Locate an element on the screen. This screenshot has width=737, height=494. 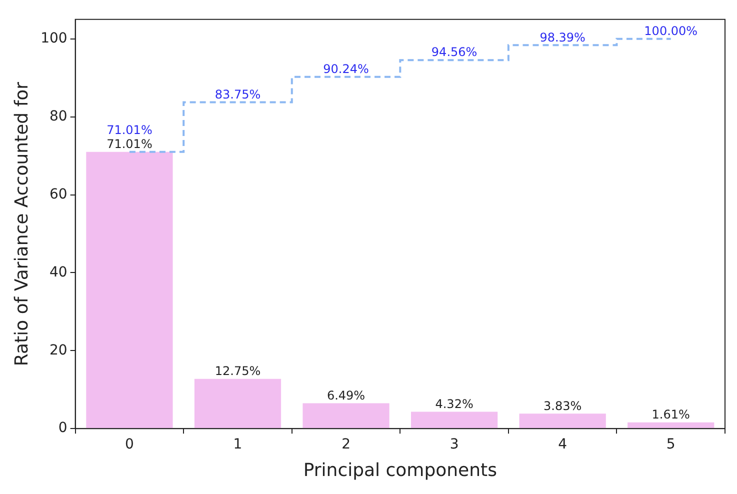
data-label: 90.24% is located at coordinates (346, 69).